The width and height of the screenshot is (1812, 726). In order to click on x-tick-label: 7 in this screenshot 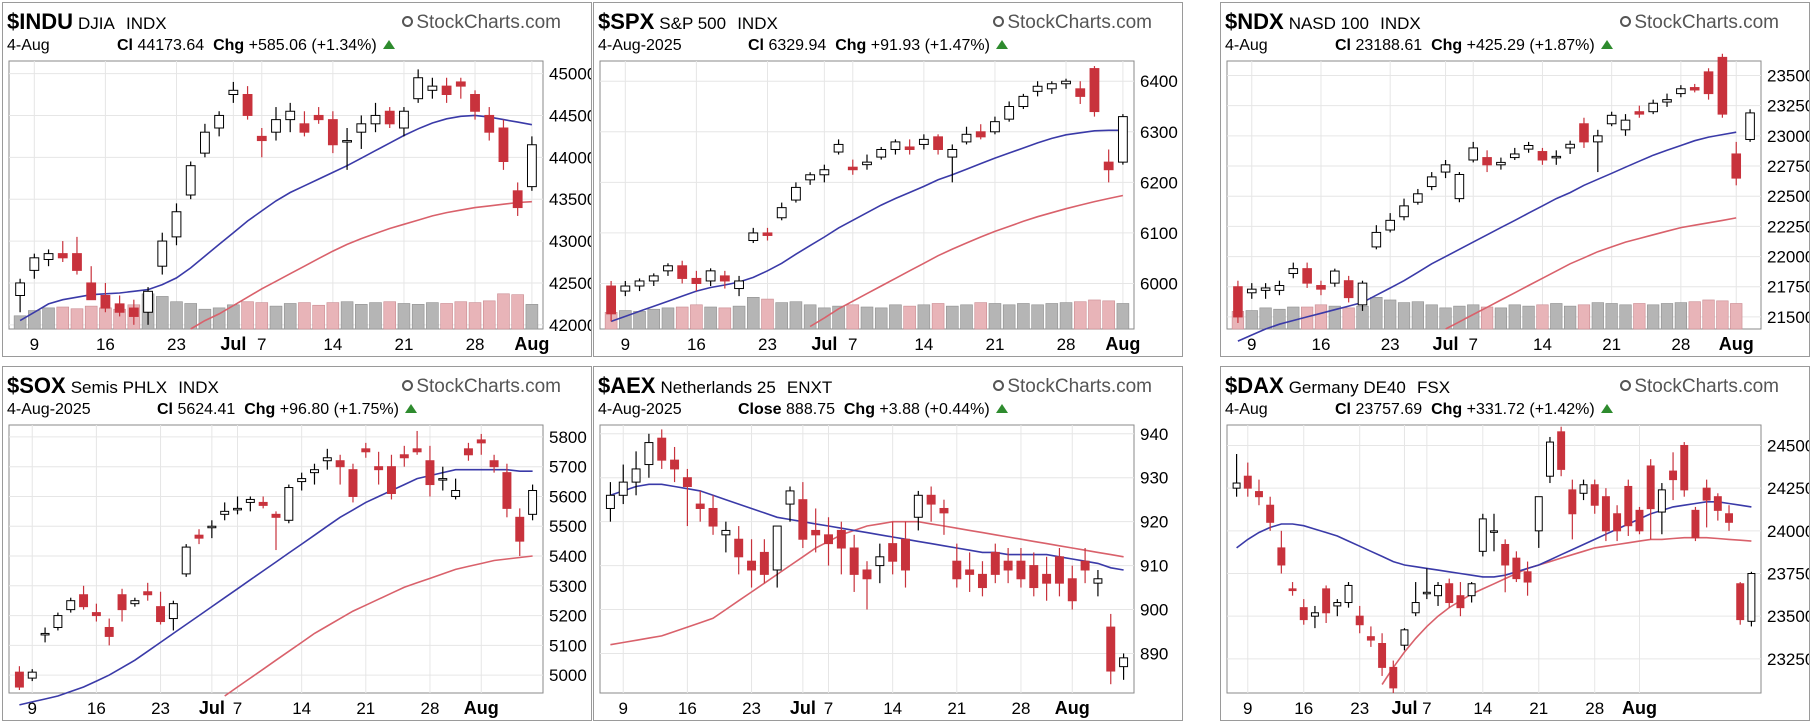, I will do `click(237, 708)`.